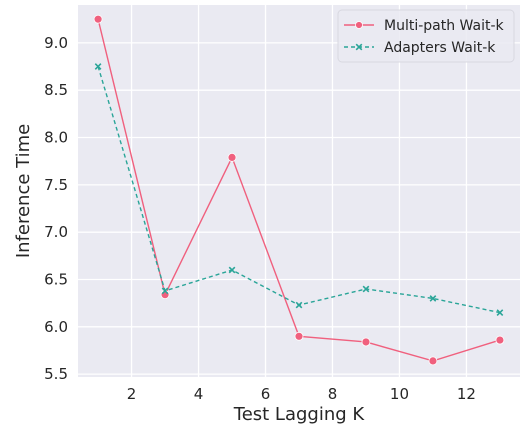 The image size is (521, 430). Describe the element at coordinates (56, 280) in the screenshot. I see `y-tick-label: 6.5` at that location.